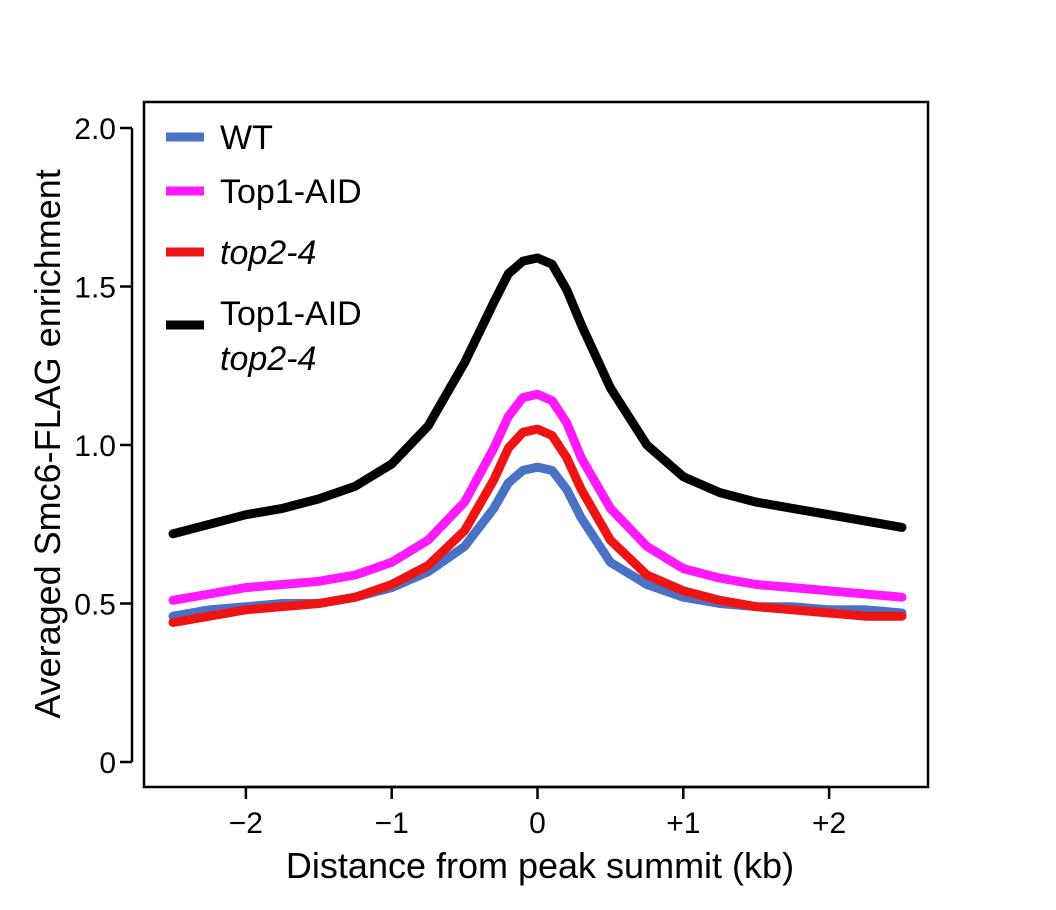 The height and width of the screenshot is (910, 1056). Describe the element at coordinates (268, 253) in the screenshot. I see `legend-label: top2-4` at that location.